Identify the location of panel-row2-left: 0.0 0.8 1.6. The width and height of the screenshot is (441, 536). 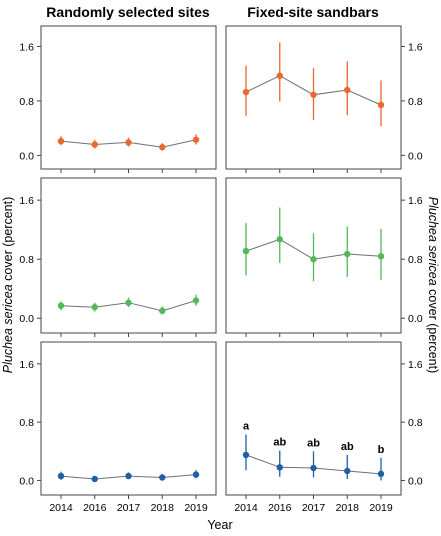
(118, 257).